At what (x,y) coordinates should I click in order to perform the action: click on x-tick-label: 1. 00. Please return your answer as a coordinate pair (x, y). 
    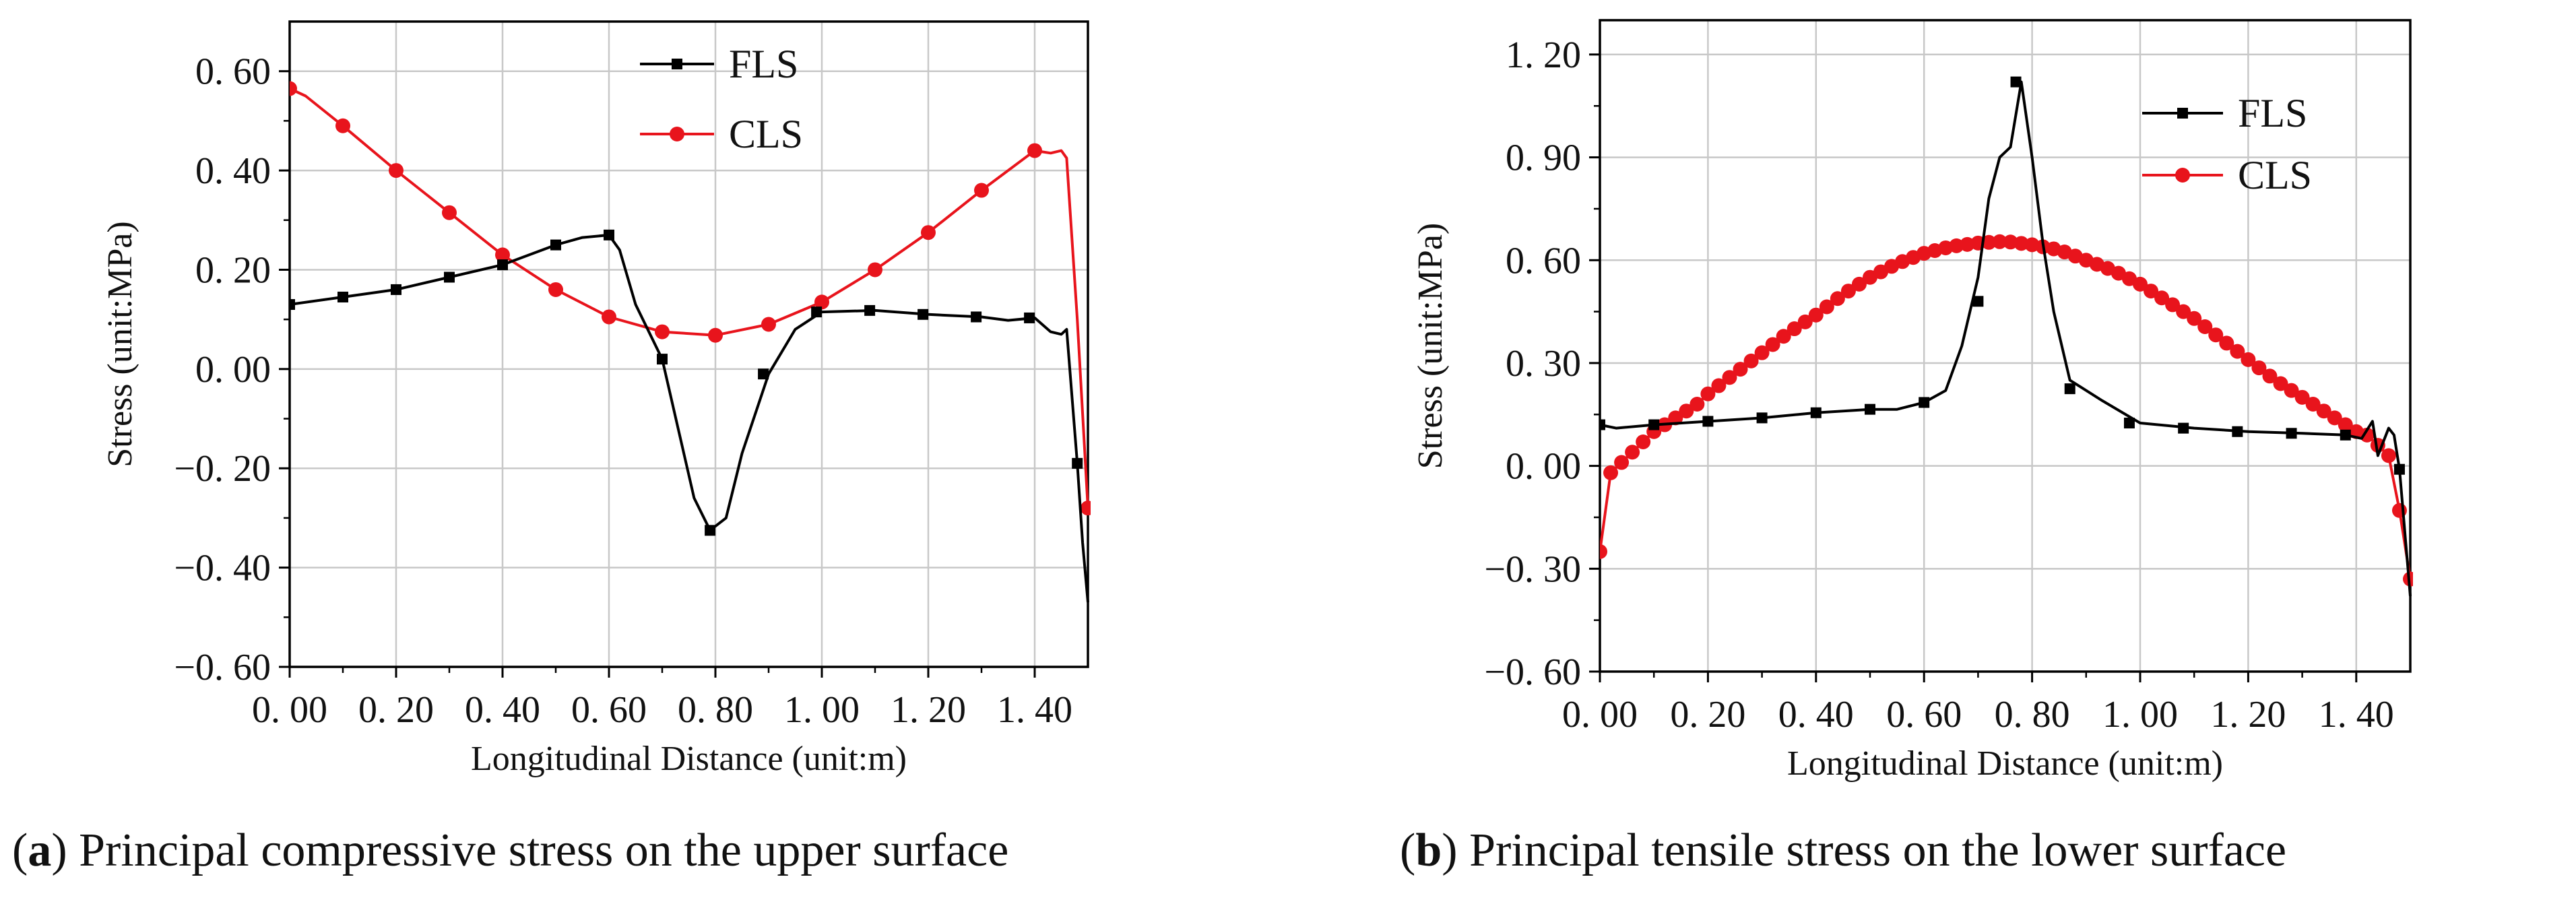
    Looking at the image, I should click on (2140, 715).